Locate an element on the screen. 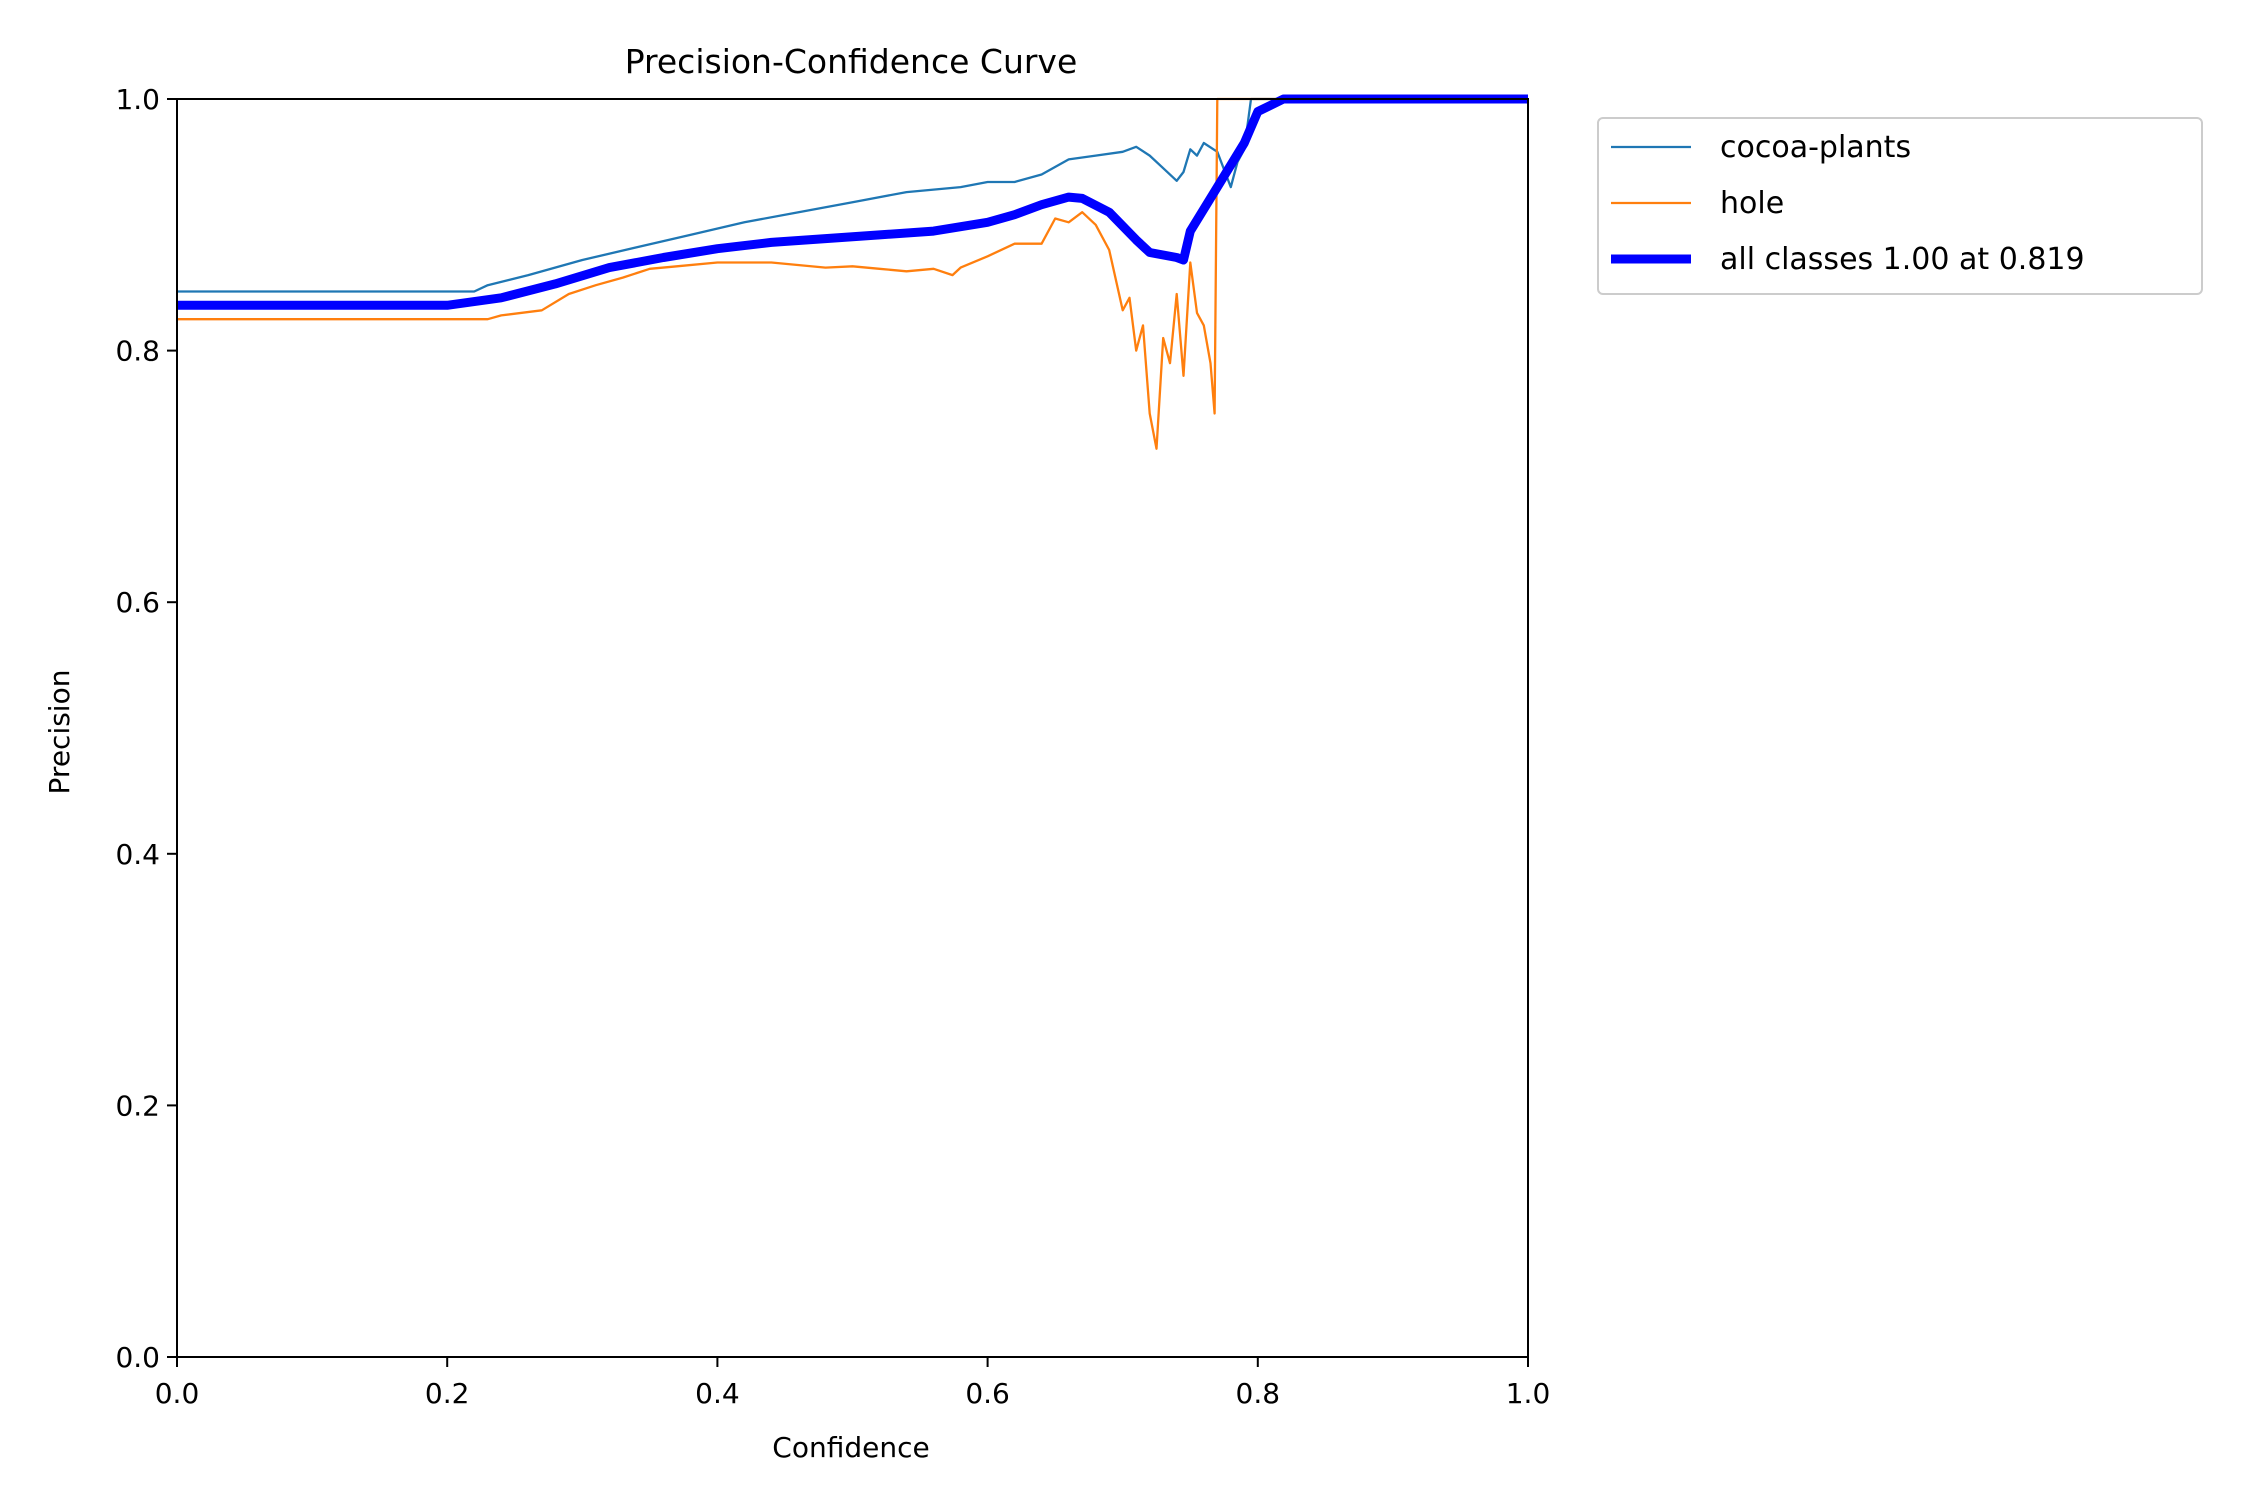  y-tick-label: 0.4 is located at coordinates (137, 854).